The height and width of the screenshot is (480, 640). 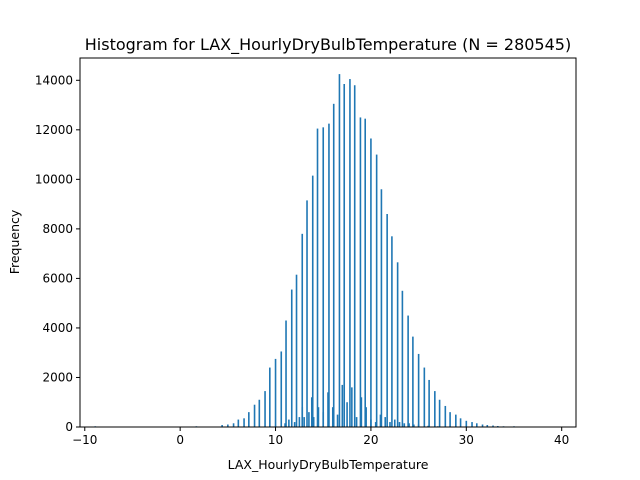 What do you see at coordinates (84, 440) in the screenshot?
I see `x-tick-label: −10` at bounding box center [84, 440].